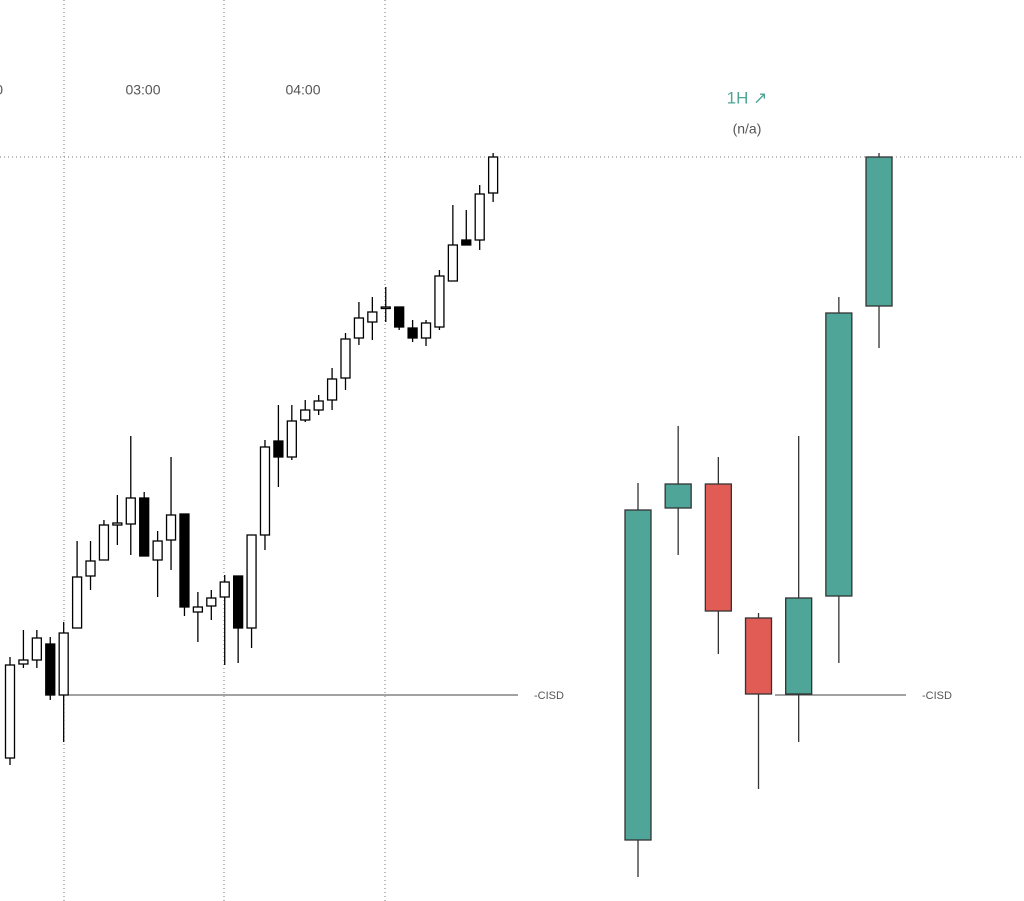 The image size is (1024, 901). Describe the element at coordinates (302, 90) in the screenshot. I see `time-label: 04:00` at that location.